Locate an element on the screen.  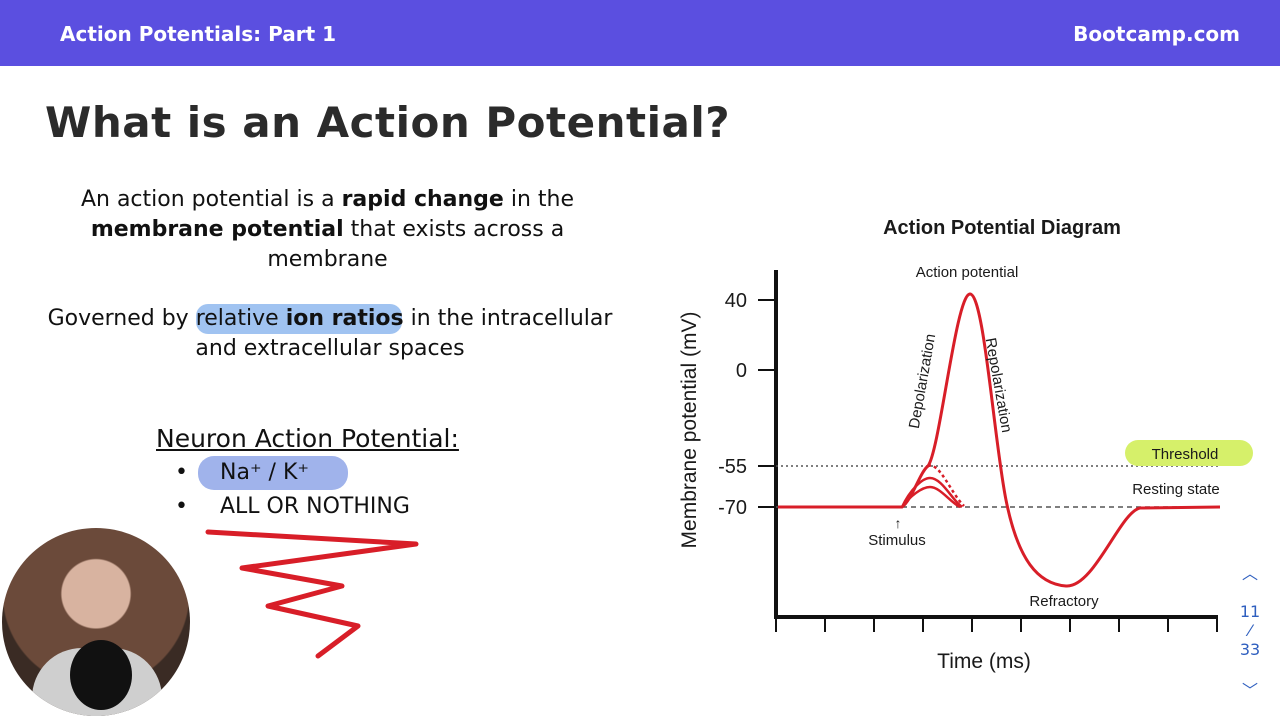
def-bold-1: rapid change is located at coordinates (422, 199).